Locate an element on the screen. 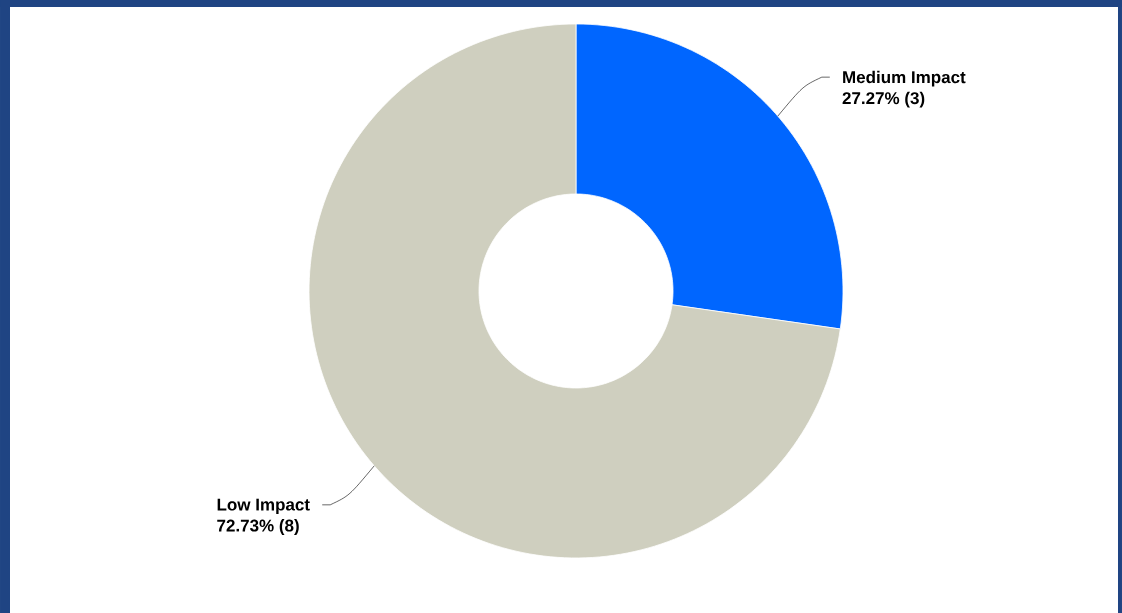 This screenshot has width=1122, height=613. data-label: 72.73% (8) is located at coordinates (258, 527).